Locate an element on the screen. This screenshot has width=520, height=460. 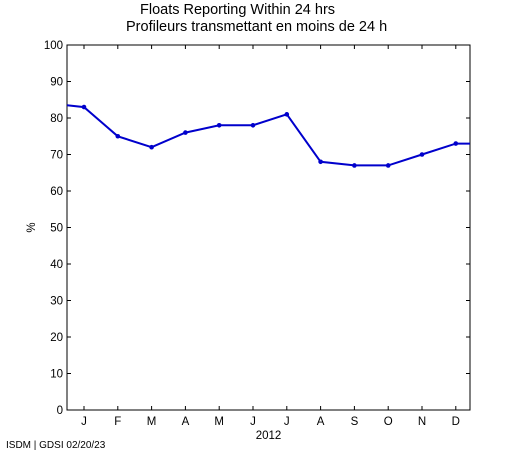
y-tick-label: 0 is located at coordinates (60, 411).